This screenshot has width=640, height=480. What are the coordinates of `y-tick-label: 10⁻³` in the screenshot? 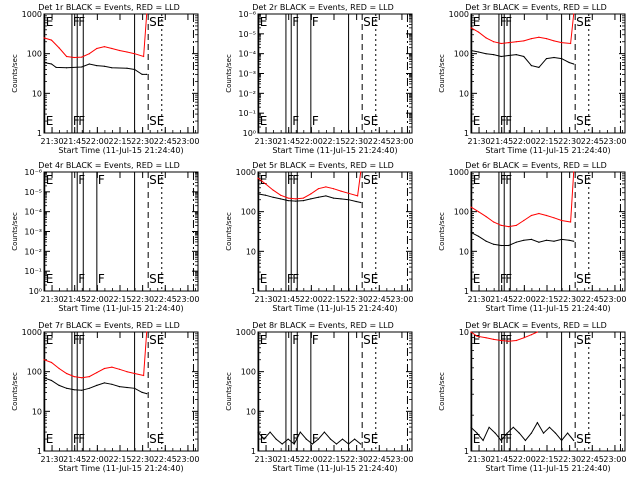 It's located at (247, 74).